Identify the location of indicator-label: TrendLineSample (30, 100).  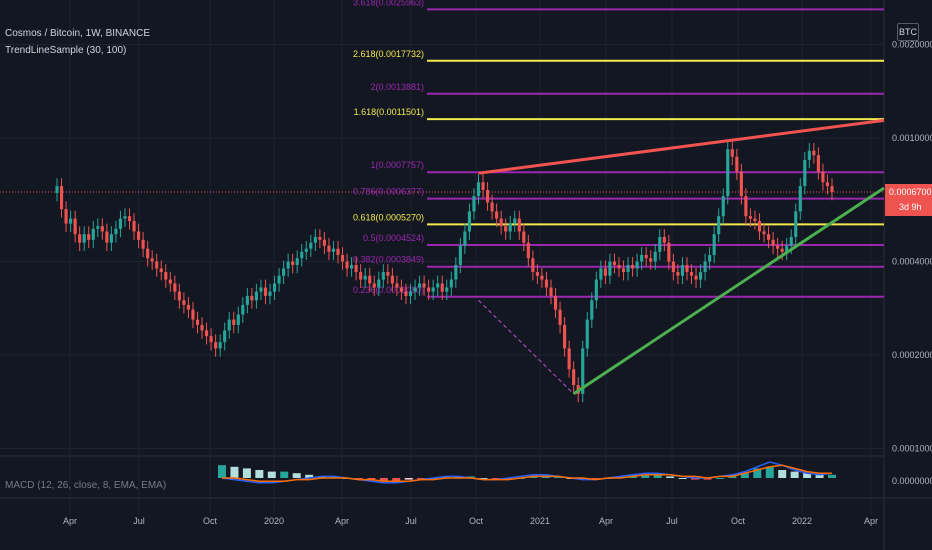
(66, 50).